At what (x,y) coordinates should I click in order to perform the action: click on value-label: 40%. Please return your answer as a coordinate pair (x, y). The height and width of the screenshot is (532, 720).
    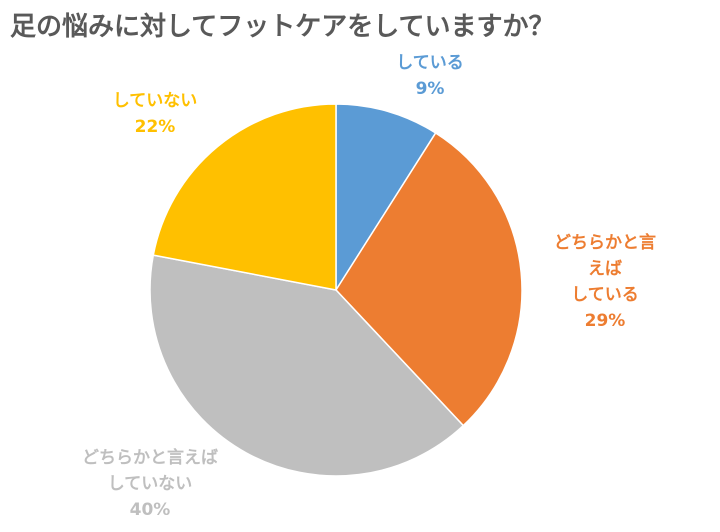
    Looking at the image, I should click on (150, 510).